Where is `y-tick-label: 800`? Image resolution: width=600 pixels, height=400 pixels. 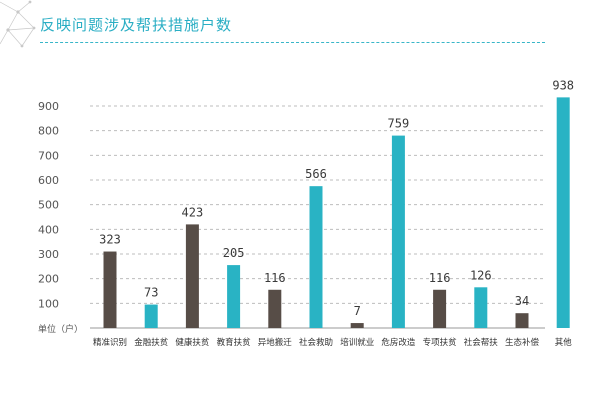
y-tick-label: 800 is located at coordinates (48, 131).